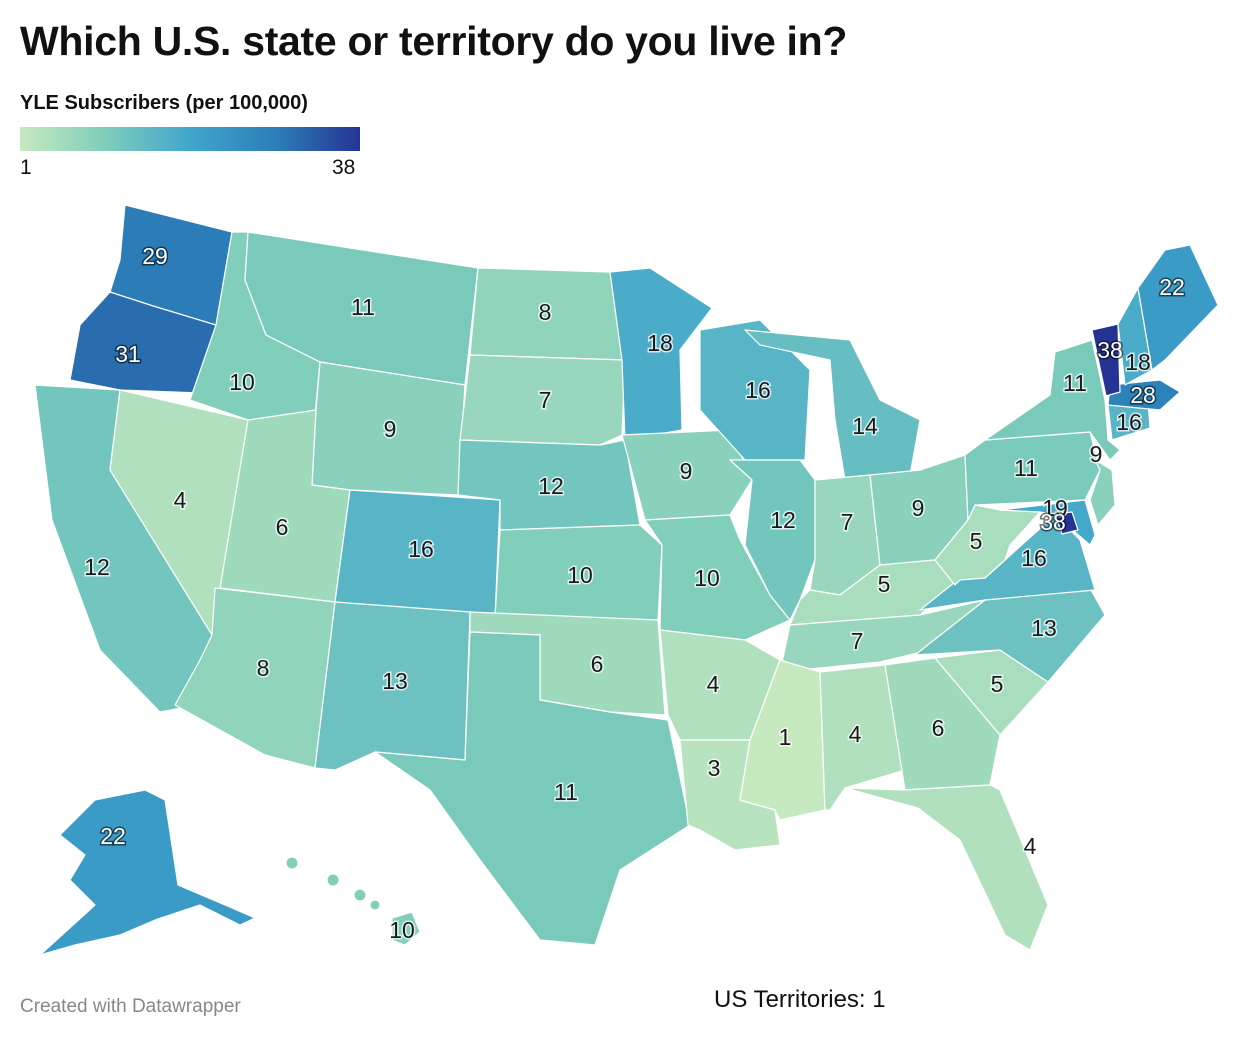 This screenshot has height=1042, width=1240. I want to click on state-DC, so click(1066, 523).